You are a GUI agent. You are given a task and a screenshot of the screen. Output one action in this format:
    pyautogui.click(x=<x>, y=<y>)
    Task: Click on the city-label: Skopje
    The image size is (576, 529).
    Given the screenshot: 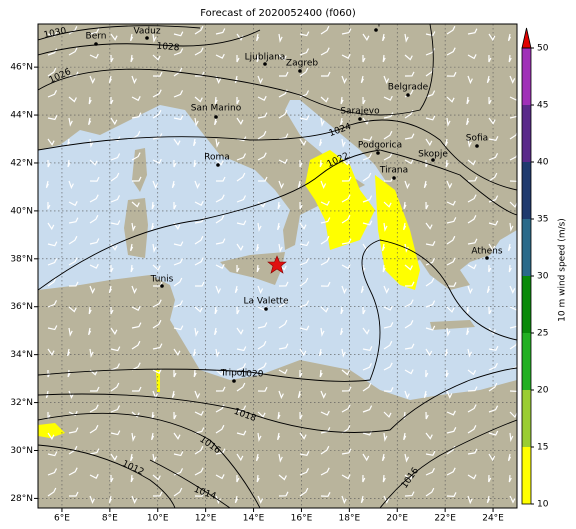 What is the action you would take?
    pyautogui.click(x=433, y=155)
    